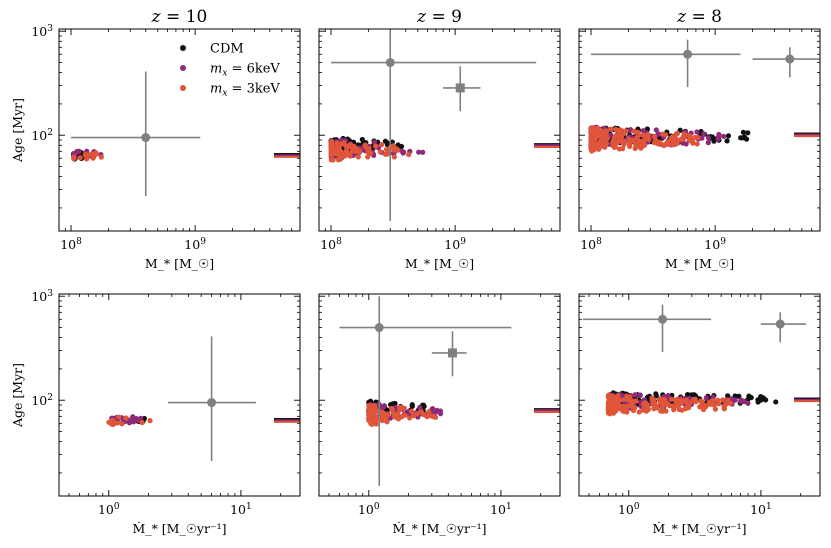  I want to click on y-axis-label: Age [Myr], so click(17, 395).